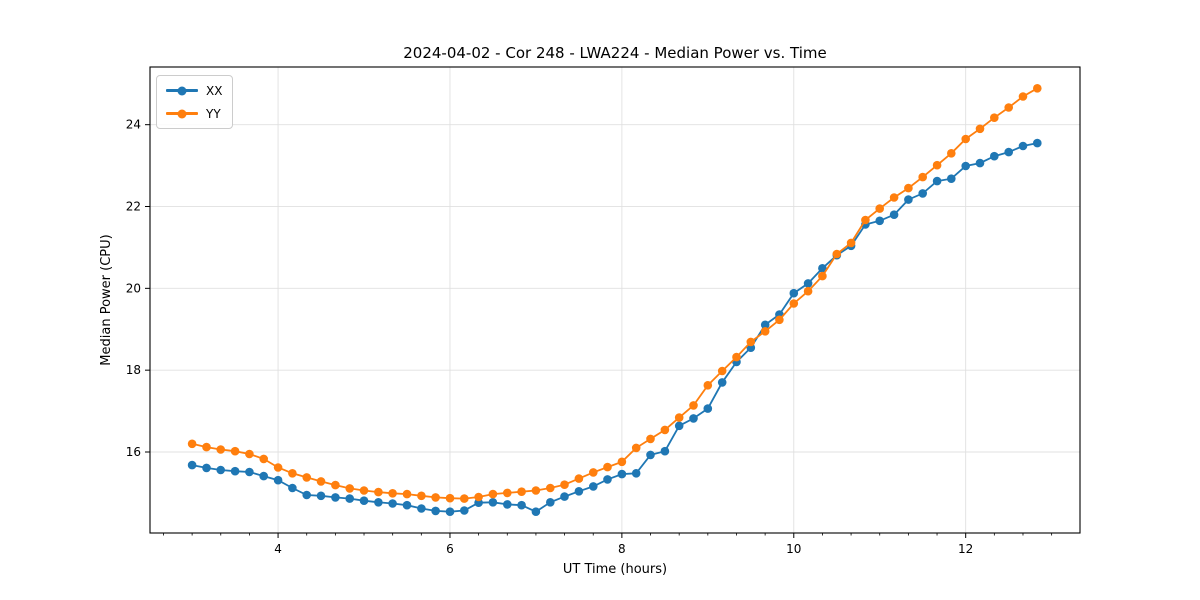 The width and height of the screenshot is (1200, 600). I want to click on y-tick-label: 24, so click(133, 125).